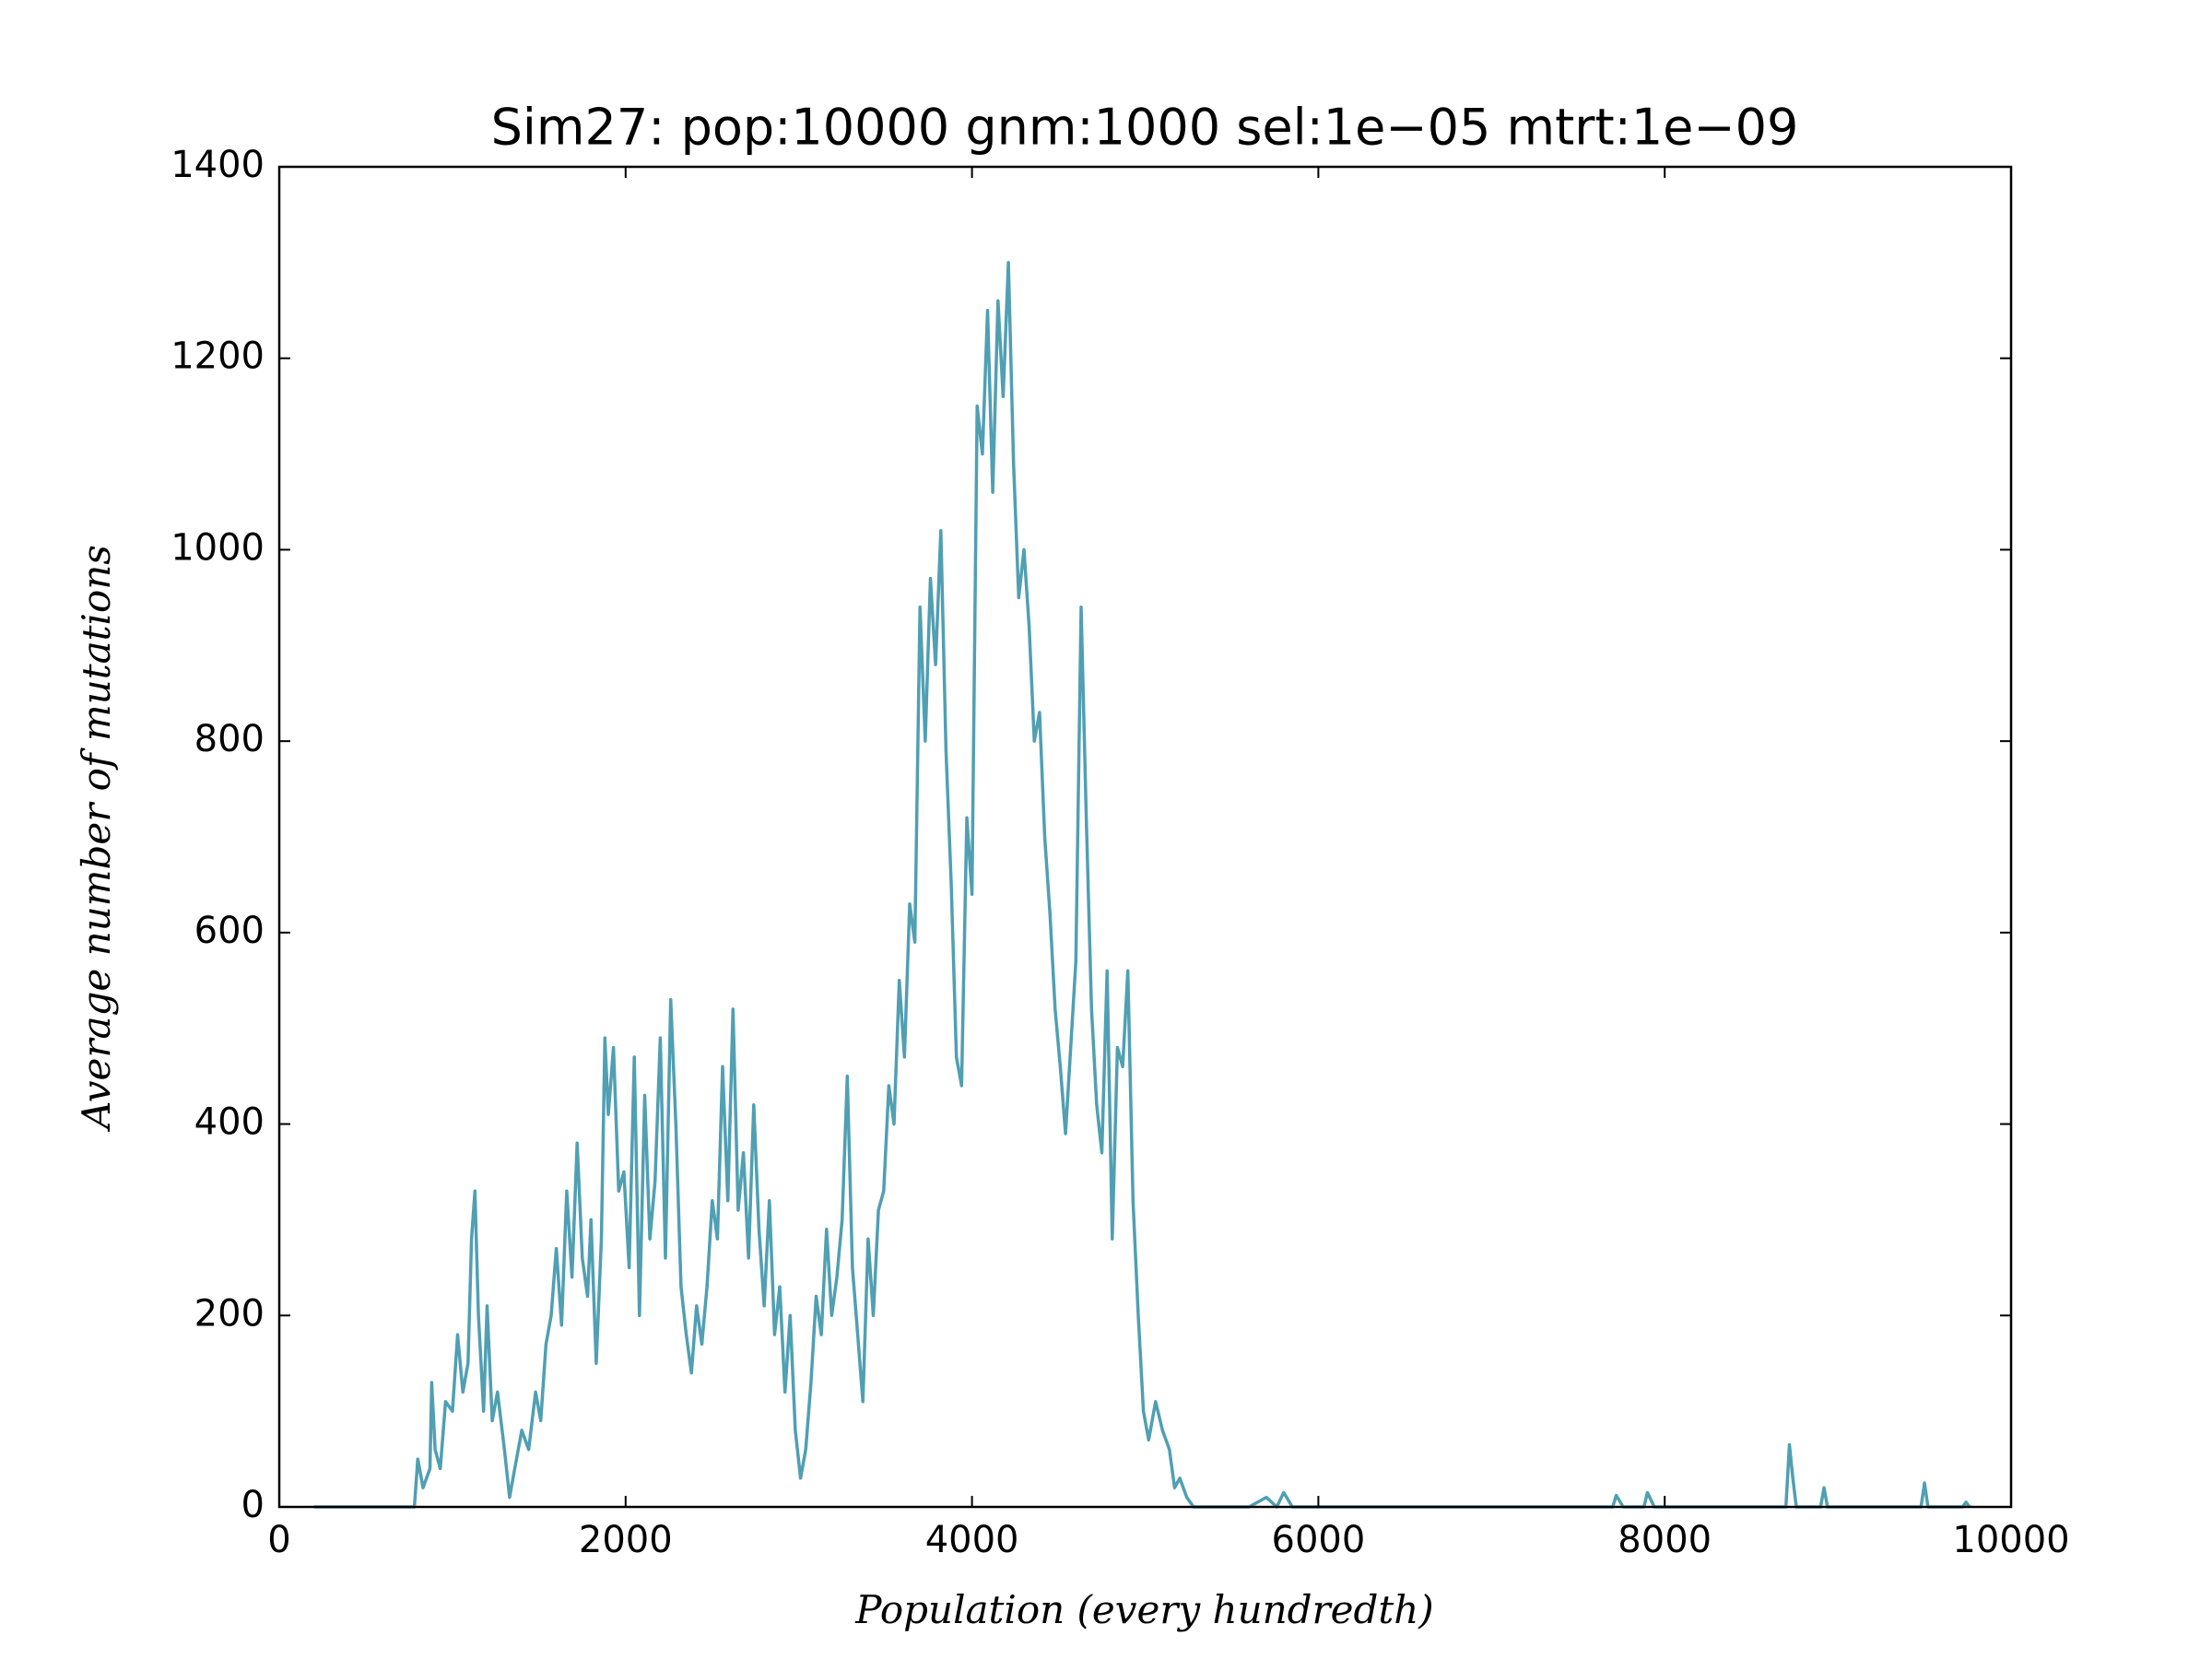 The image size is (2212, 1659). I want to click on y-tick-label: 1000, so click(218, 547).